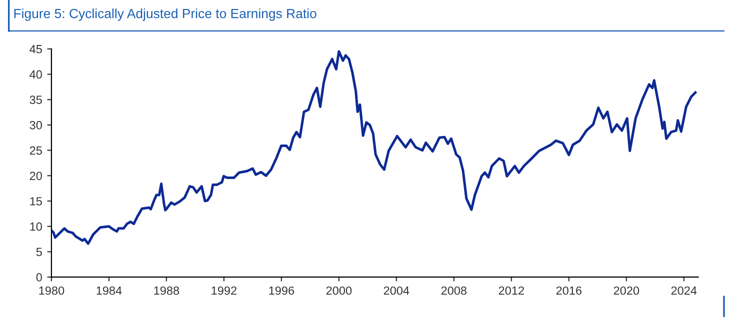  What do you see at coordinates (511, 290) in the screenshot?
I see `x-tick-label: 2012` at bounding box center [511, 290].